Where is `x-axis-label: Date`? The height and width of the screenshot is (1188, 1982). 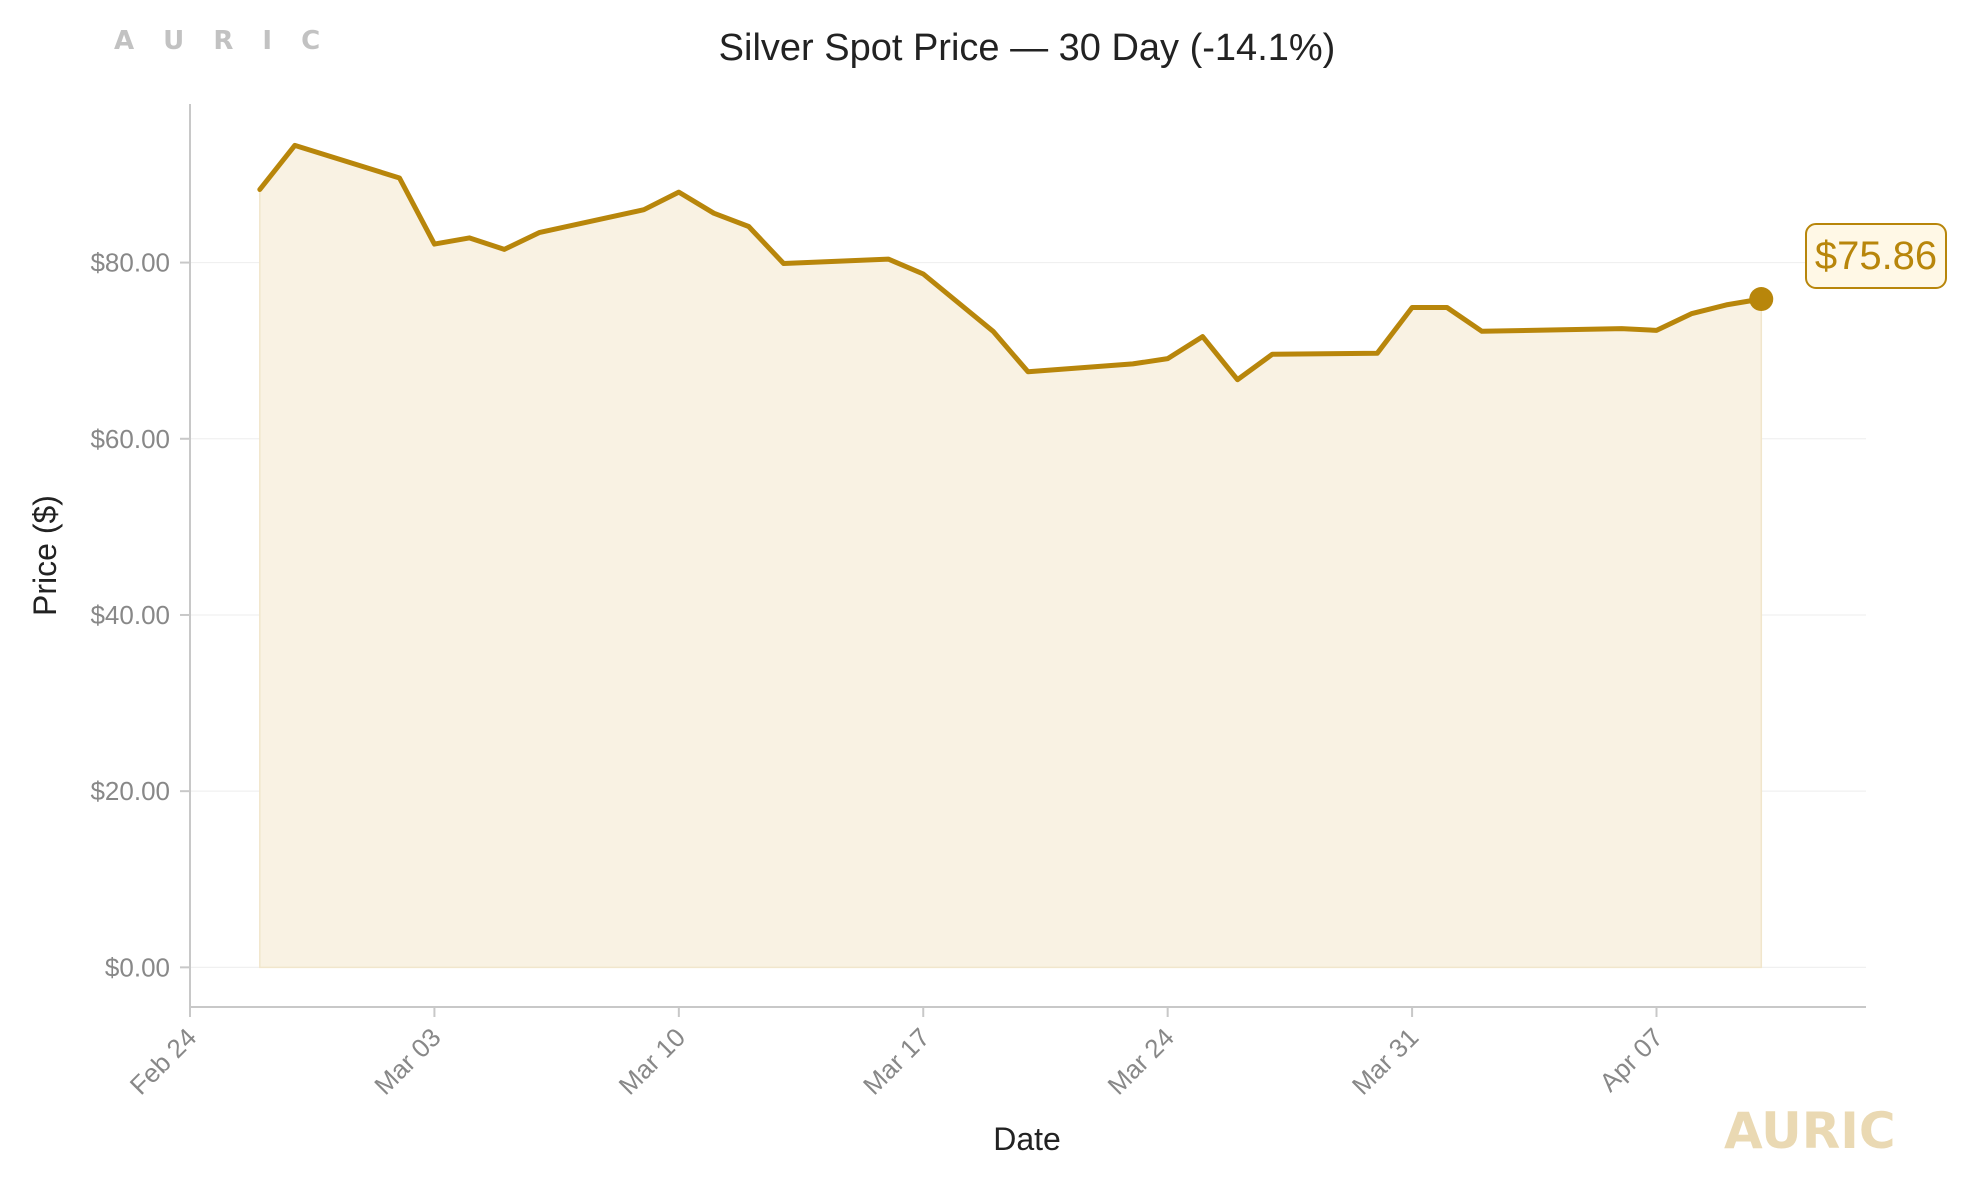
x-axis-label: Date is located at coordinates (1027, 1139).